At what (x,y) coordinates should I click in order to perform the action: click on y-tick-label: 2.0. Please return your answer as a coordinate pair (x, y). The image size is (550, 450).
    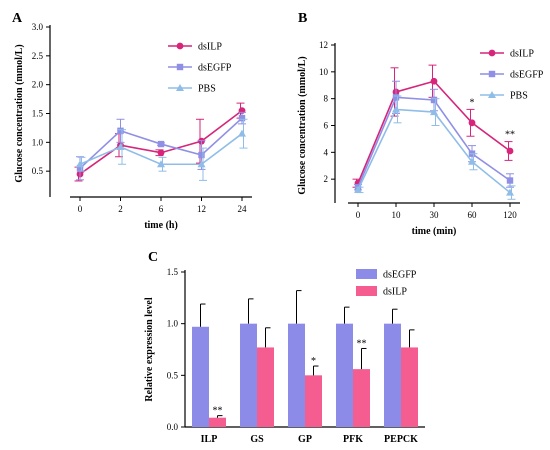
    Looking at the image, I should click on (38, 85).